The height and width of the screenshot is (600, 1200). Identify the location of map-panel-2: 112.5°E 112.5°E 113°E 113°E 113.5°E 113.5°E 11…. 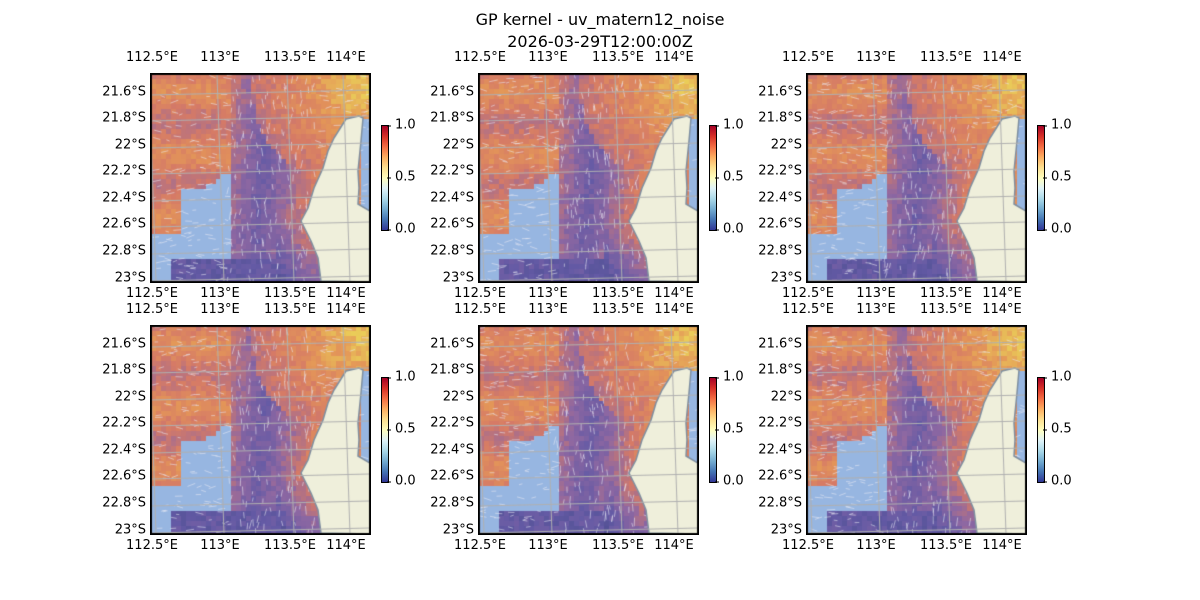
(564, 175).